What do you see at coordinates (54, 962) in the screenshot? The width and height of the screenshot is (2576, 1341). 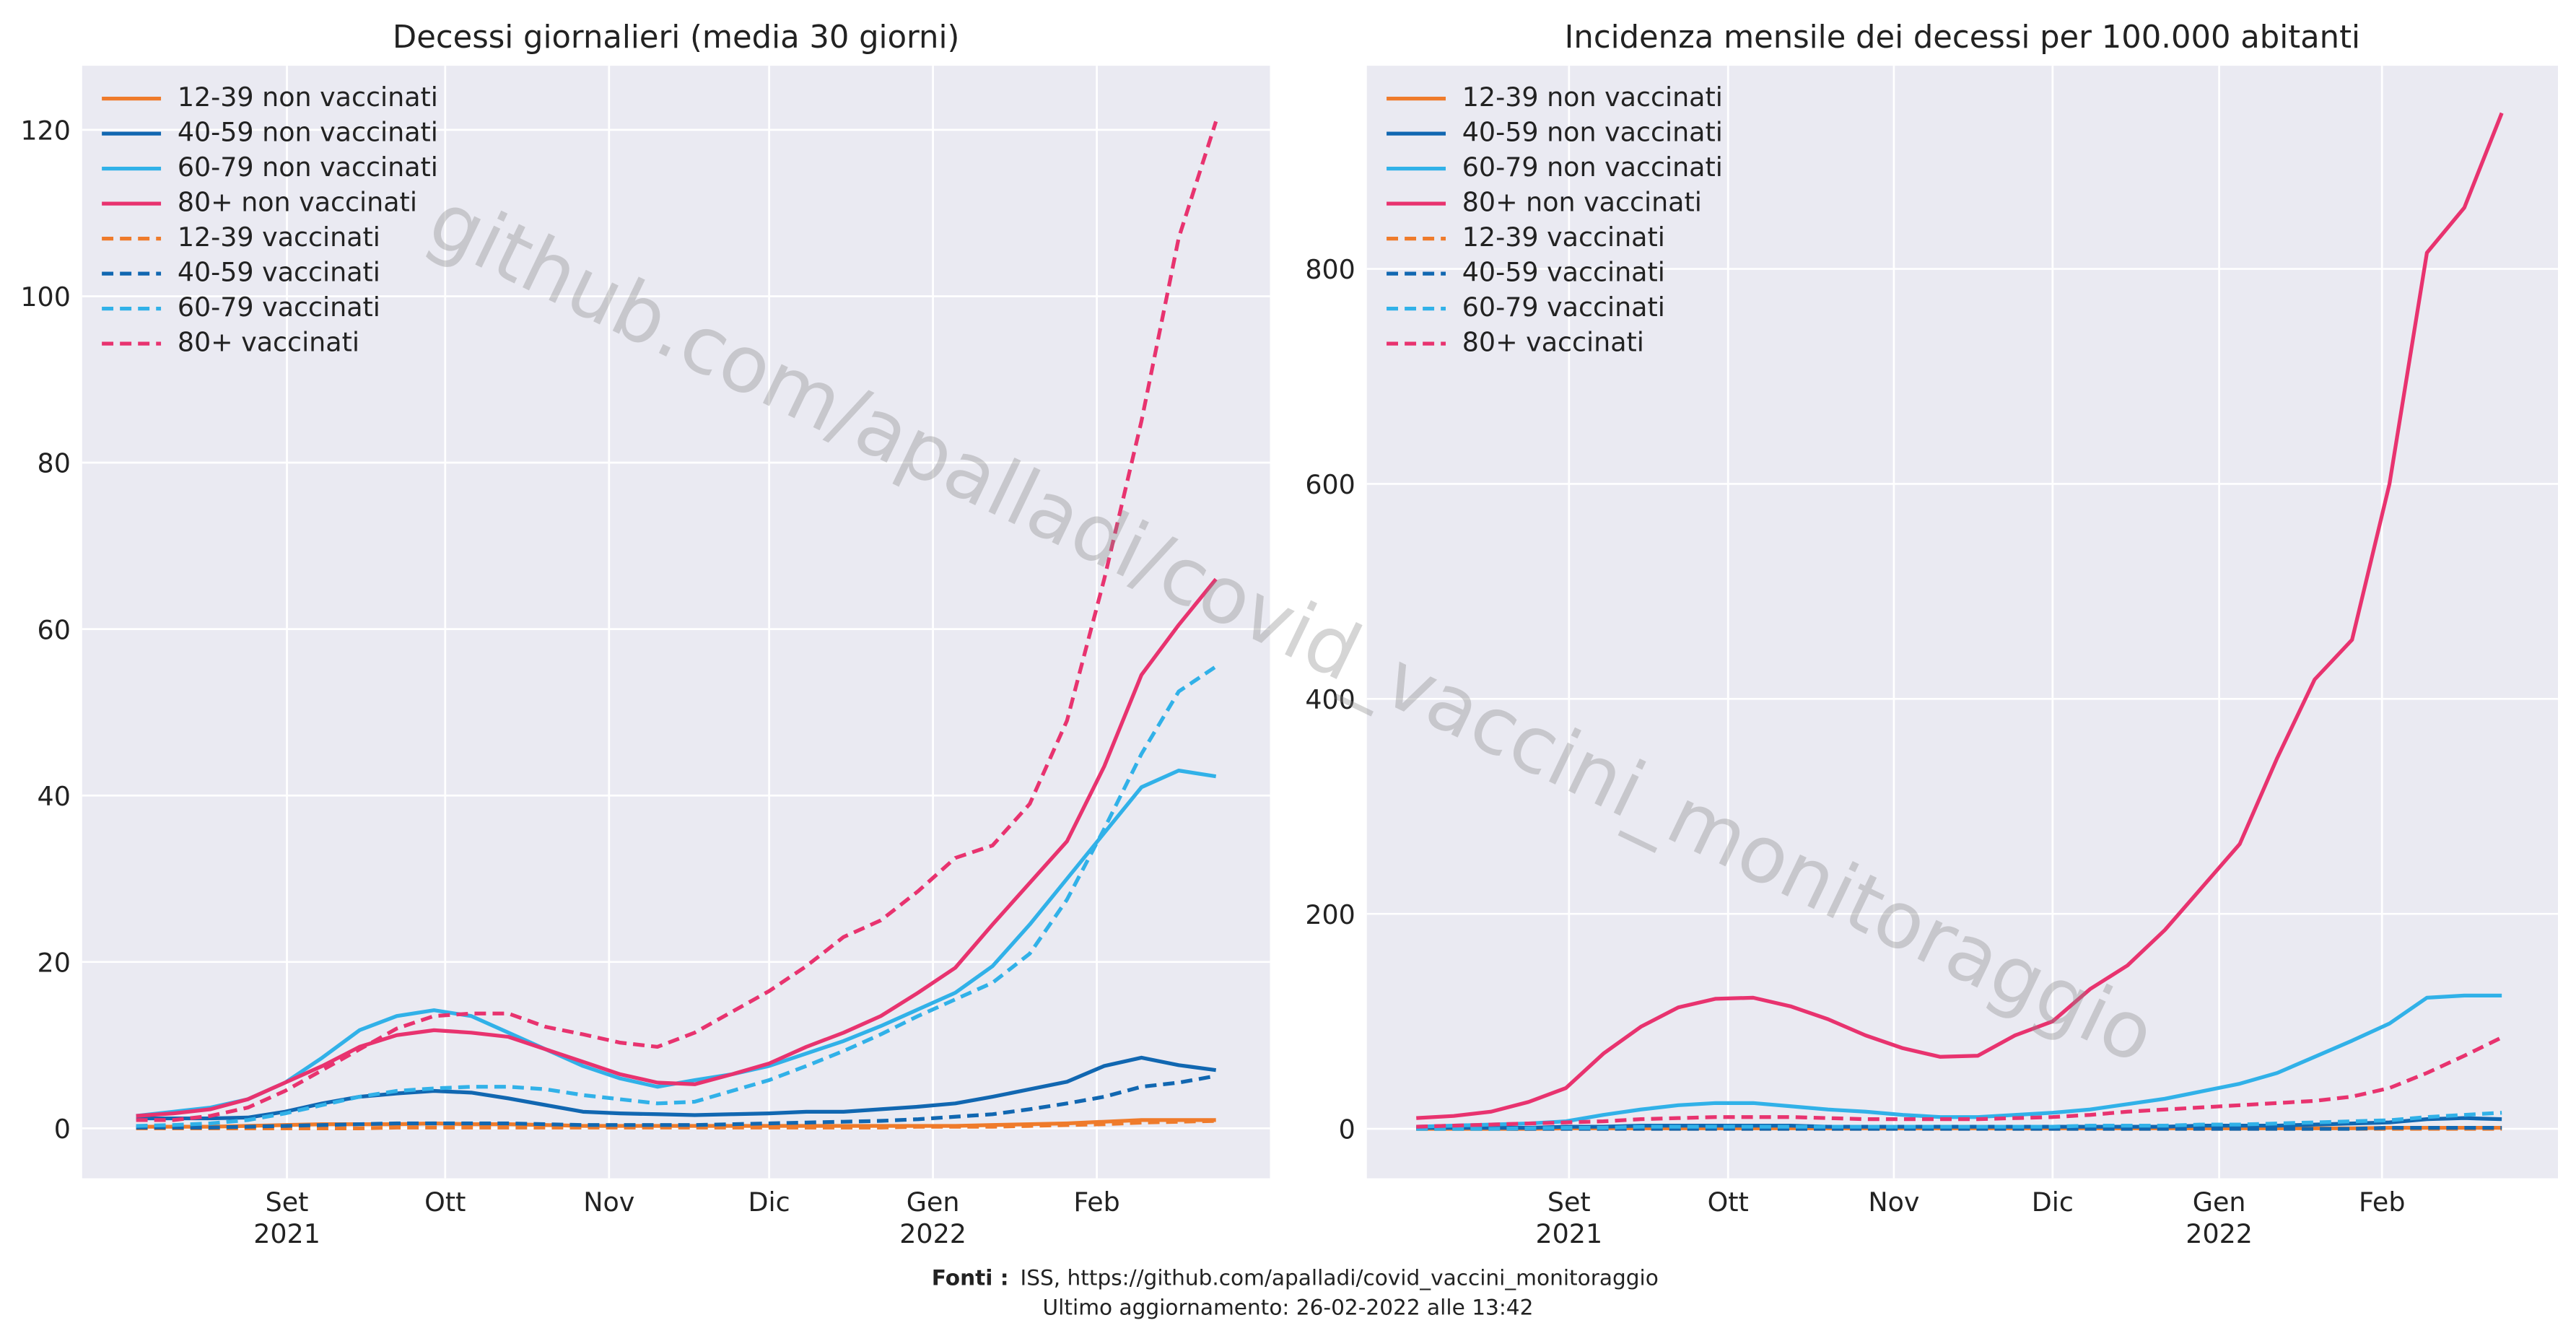 I see `y-tick-label: 20` at bounding box center [54, 962].